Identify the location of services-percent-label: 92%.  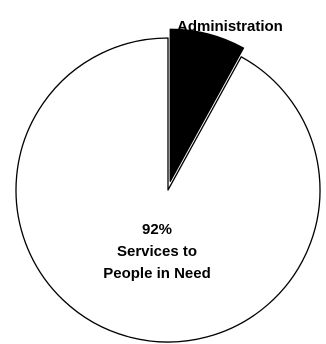
(157, 229).